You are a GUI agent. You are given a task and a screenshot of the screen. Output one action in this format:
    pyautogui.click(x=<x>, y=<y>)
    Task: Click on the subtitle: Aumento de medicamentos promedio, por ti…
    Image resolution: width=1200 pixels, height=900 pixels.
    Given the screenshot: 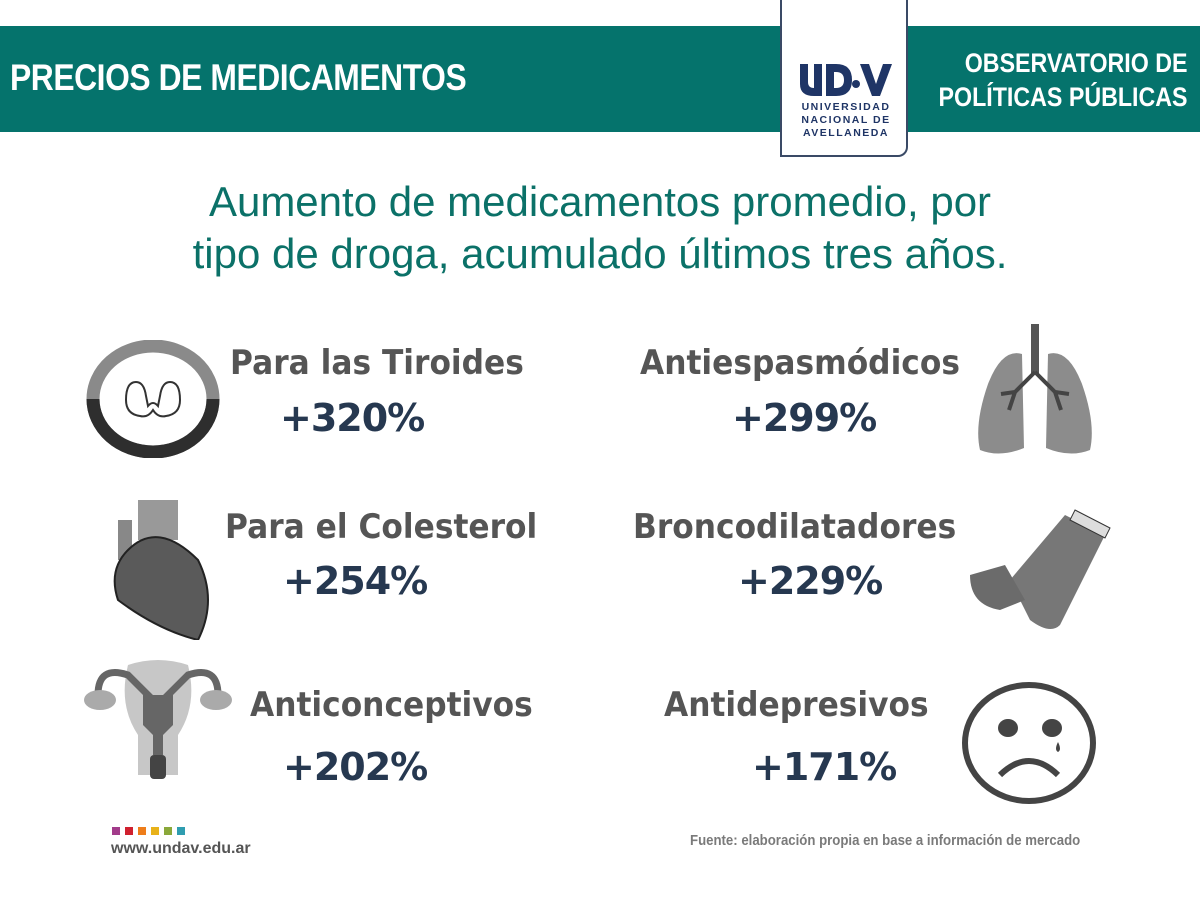 What is the action you would take?
    pyautogui.click(x=600, y=228)
    